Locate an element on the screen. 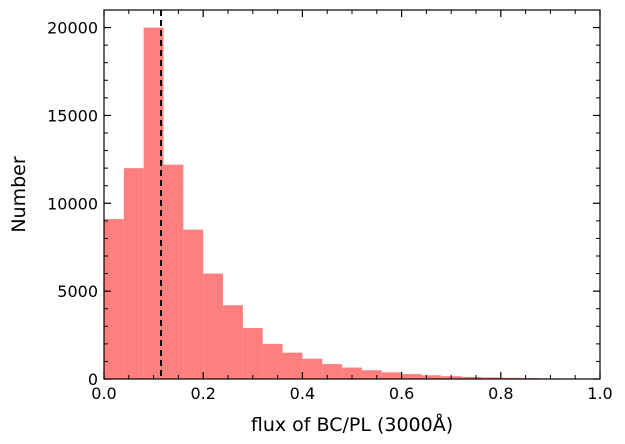 The width and height of the screenshot is (625, 444). y-tick-label-3: 15000 is located at coordinates (72, 115).